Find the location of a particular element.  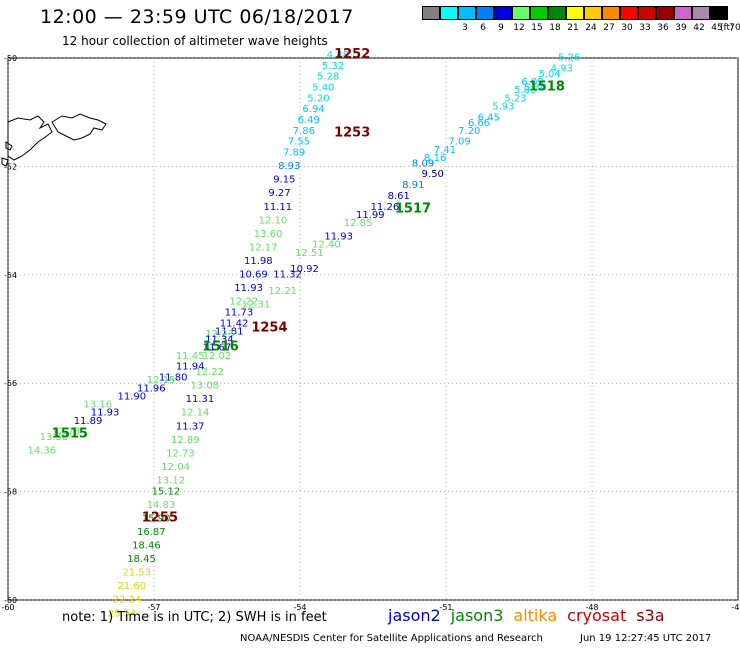

color-scale-label: 33 is located at coordinates (645, 28).